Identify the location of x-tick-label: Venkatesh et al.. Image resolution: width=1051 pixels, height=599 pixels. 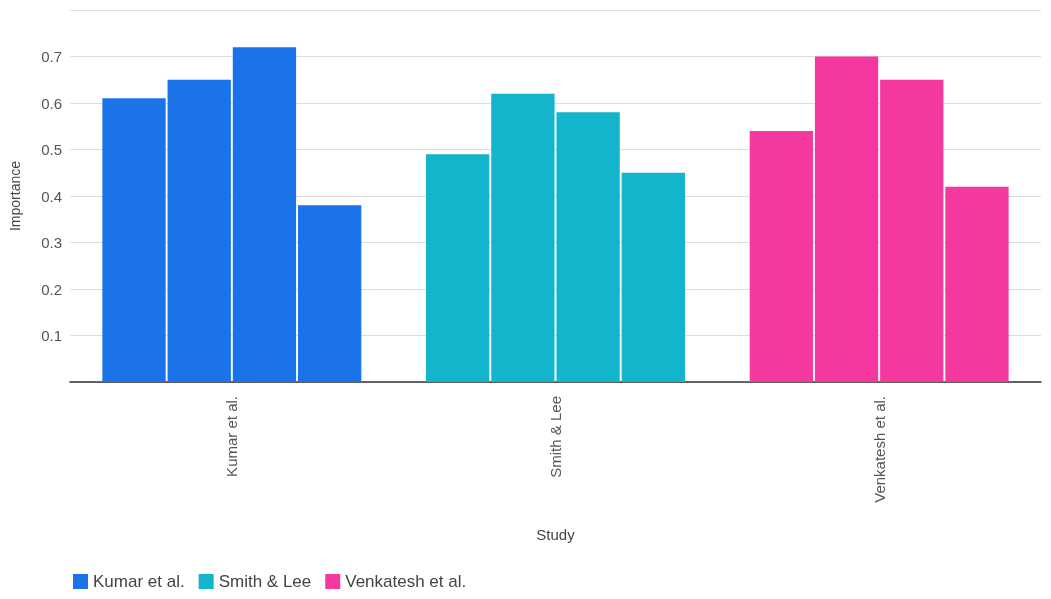
(879, 449).